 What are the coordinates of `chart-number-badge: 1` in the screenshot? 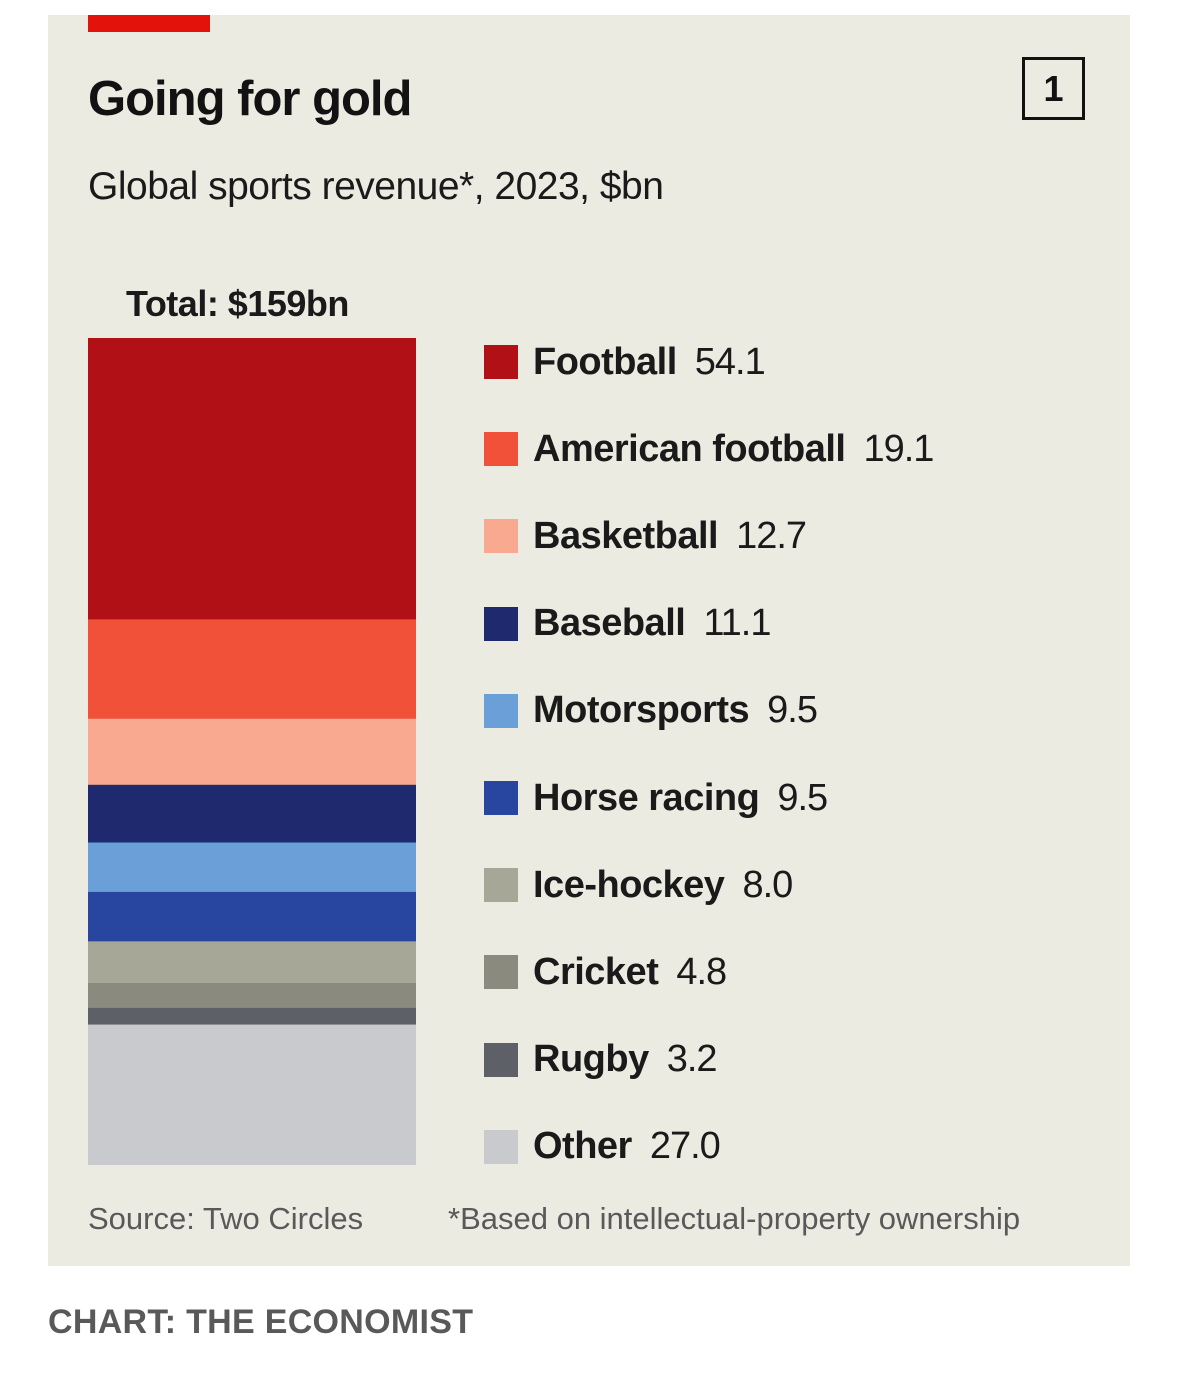 It's located at (1053, 88).